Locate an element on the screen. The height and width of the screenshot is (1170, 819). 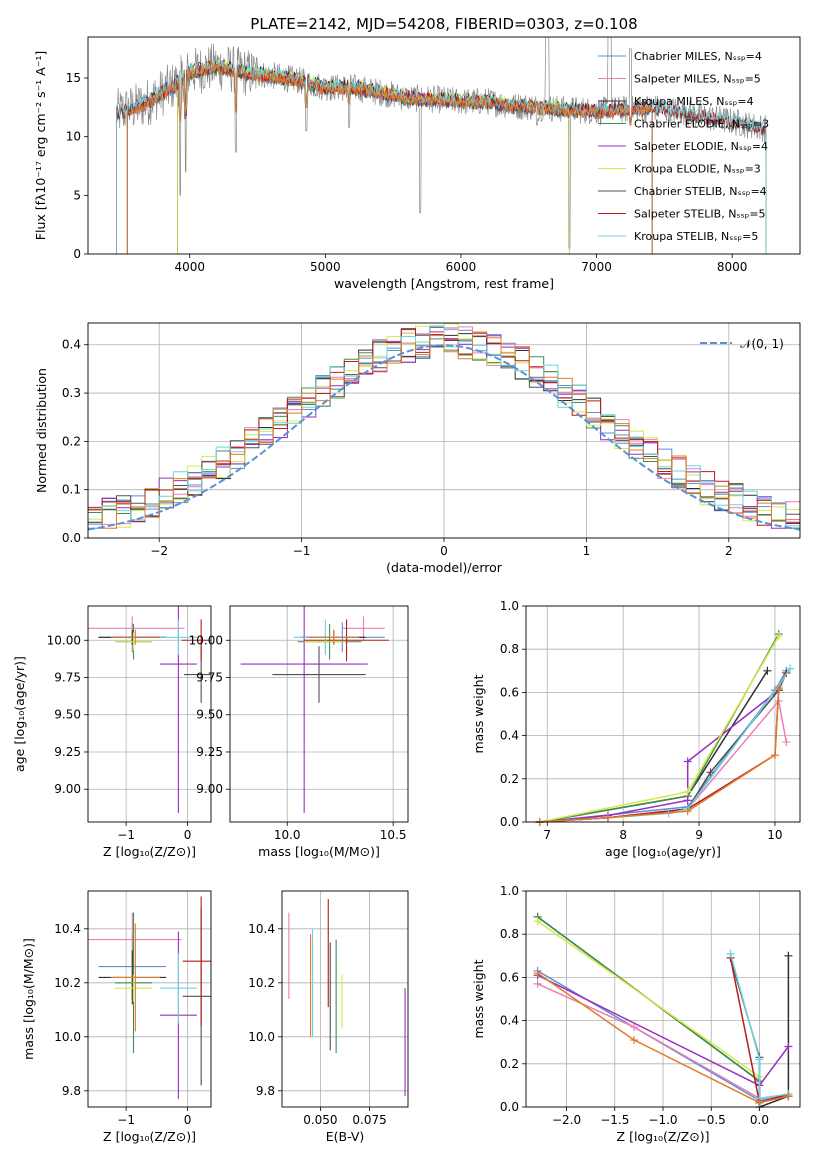
x-tick-label: 0.075 is located at coordinates (369, 1120).